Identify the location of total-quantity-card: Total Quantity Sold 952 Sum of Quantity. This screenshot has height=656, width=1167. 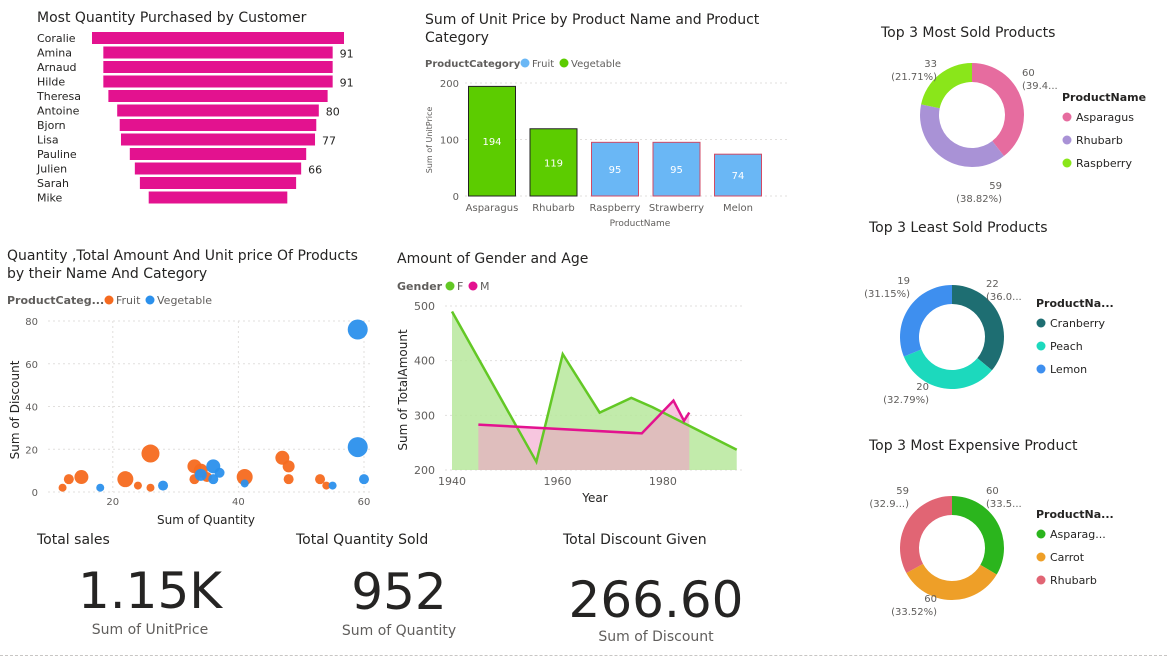
(415, 587).